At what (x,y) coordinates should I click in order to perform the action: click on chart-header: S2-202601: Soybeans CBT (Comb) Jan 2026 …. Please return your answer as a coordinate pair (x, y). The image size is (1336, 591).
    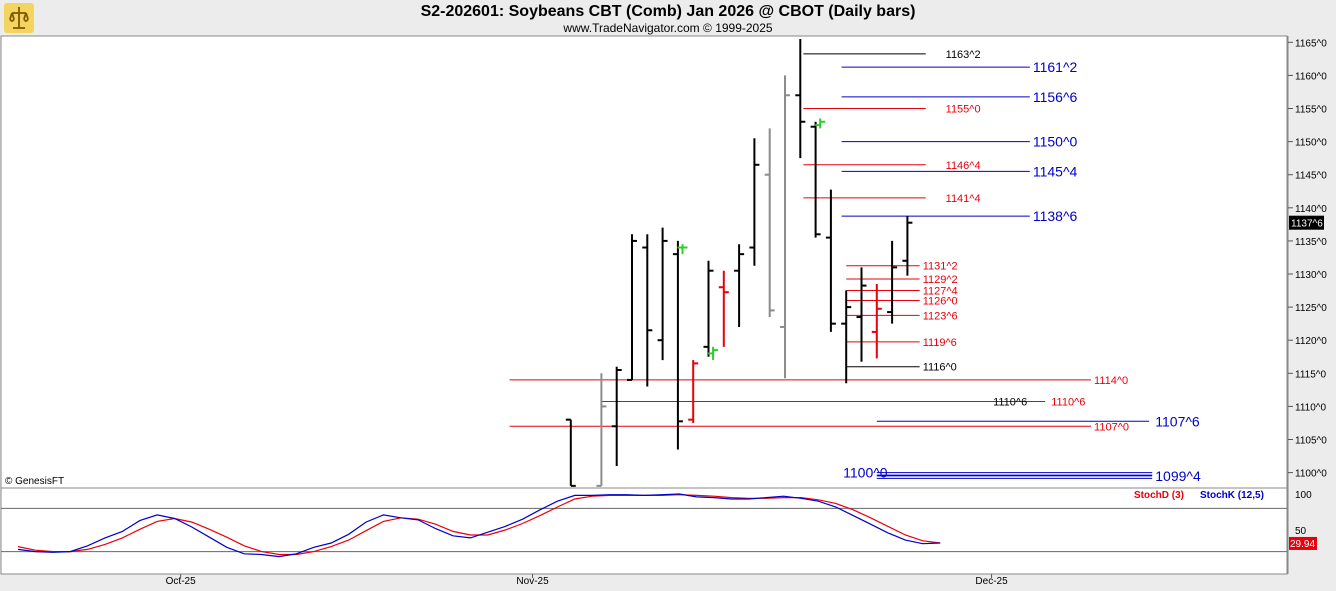
    Looking at the image, I should click on (668, 18).